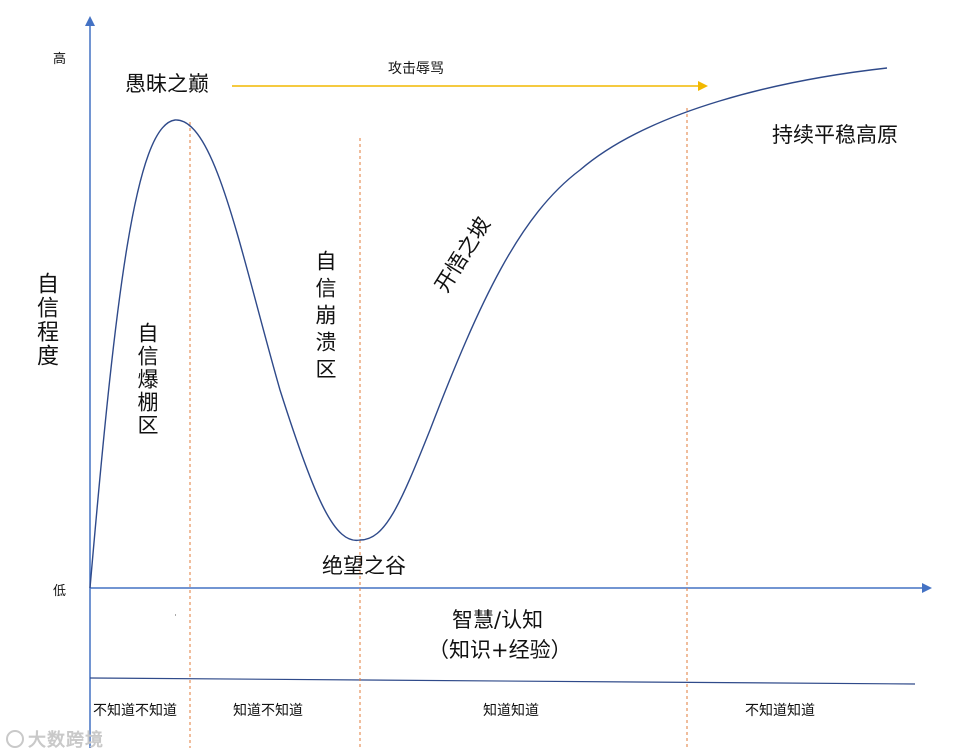 The image size is (976, 755). I want to click on watermark-text: 大数跨境, so click(66, 740).